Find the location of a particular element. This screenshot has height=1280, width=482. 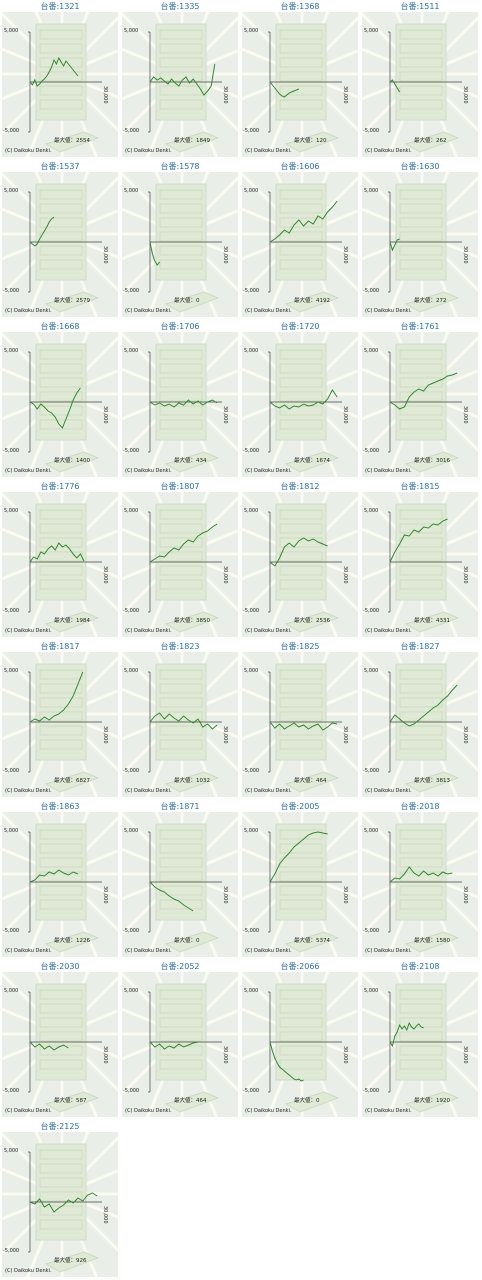

chart-title: 台番:1871 is located at coordinates (180, 806).